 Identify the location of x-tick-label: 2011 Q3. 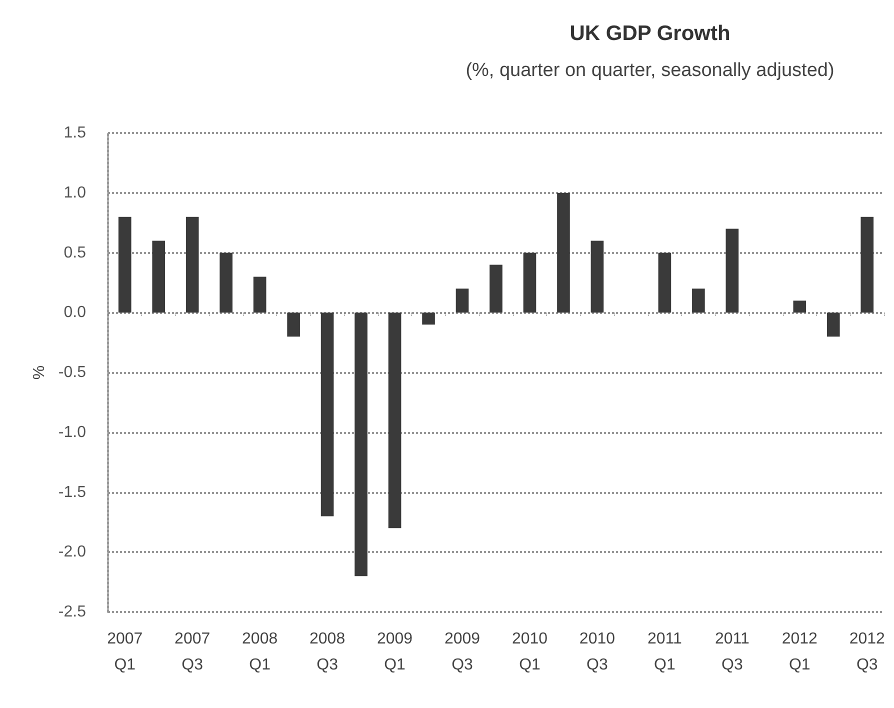
(732, 652).